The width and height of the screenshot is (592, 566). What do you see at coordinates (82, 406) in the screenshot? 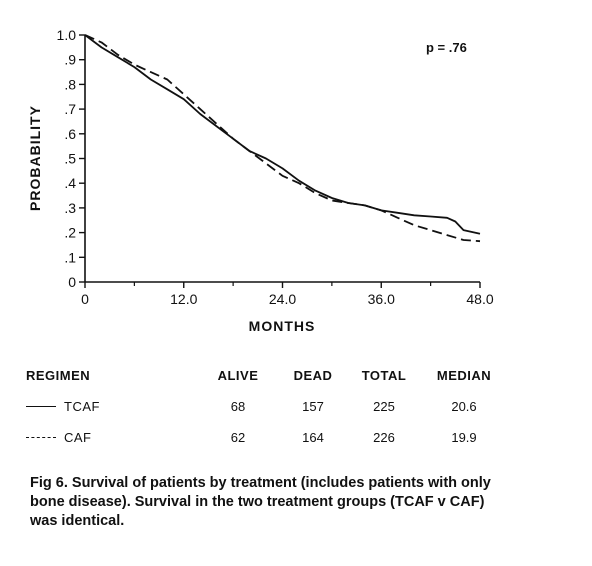
I see `regimen-name: TCAF` at bounding box center [82, 406].